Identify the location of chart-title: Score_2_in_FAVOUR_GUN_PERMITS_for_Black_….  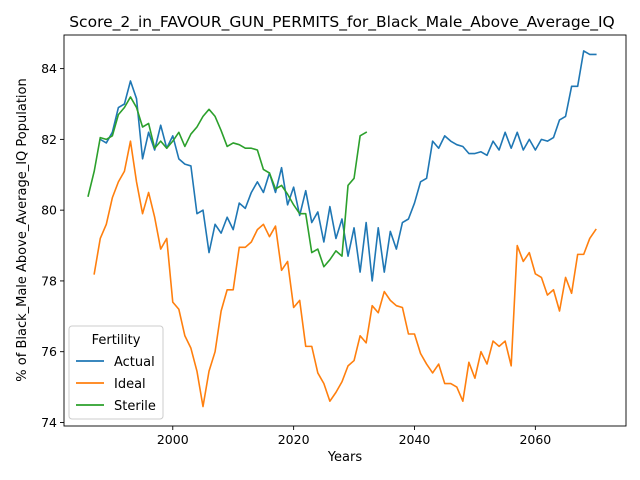
(342, 22).